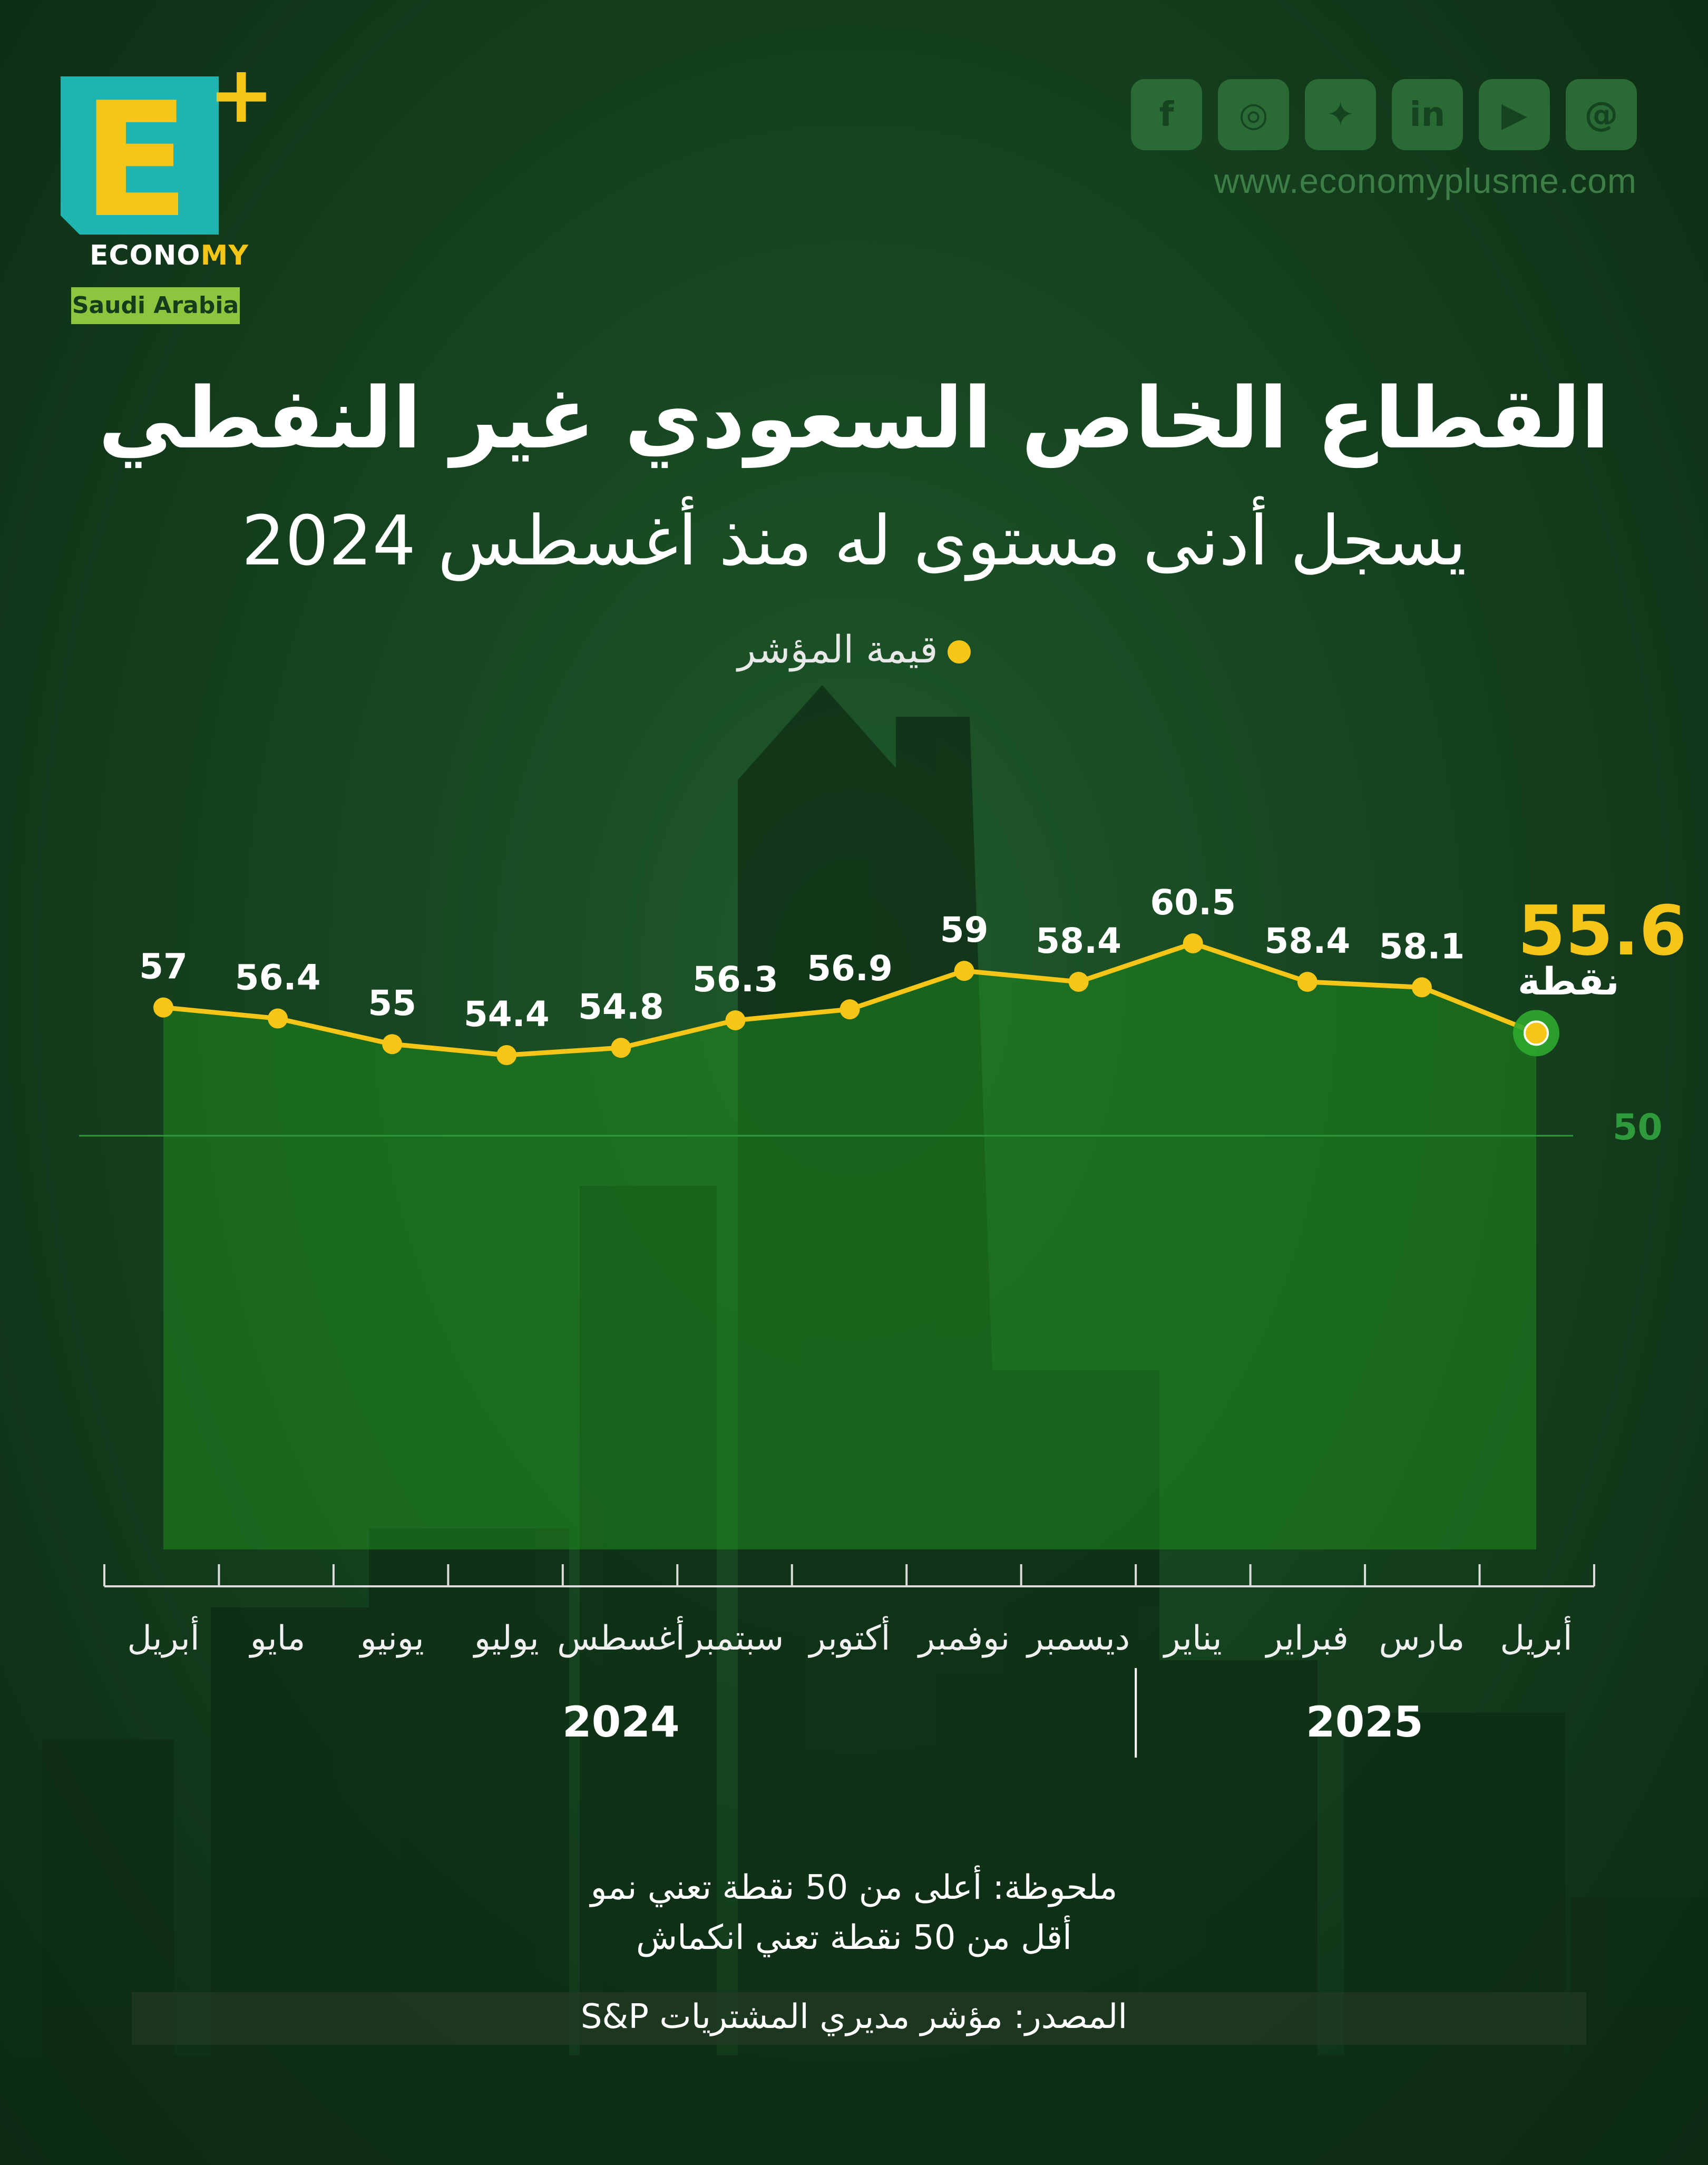  I want to click on site-url: www.economyplusme.com, so click(1425, 180).